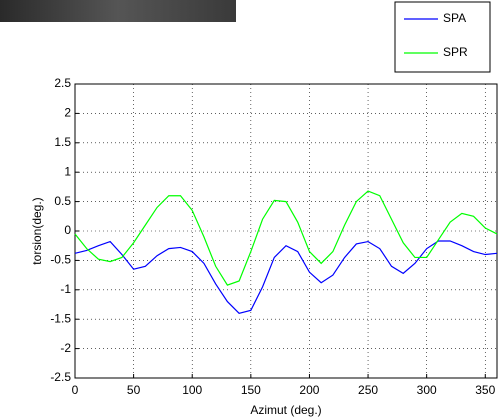 The width and height of the screenshot is (498, 419). What do you see at coordinates (134, 390) in the screenshot?
I see `x-tick-label: 50` at bounding box center [134, 390].